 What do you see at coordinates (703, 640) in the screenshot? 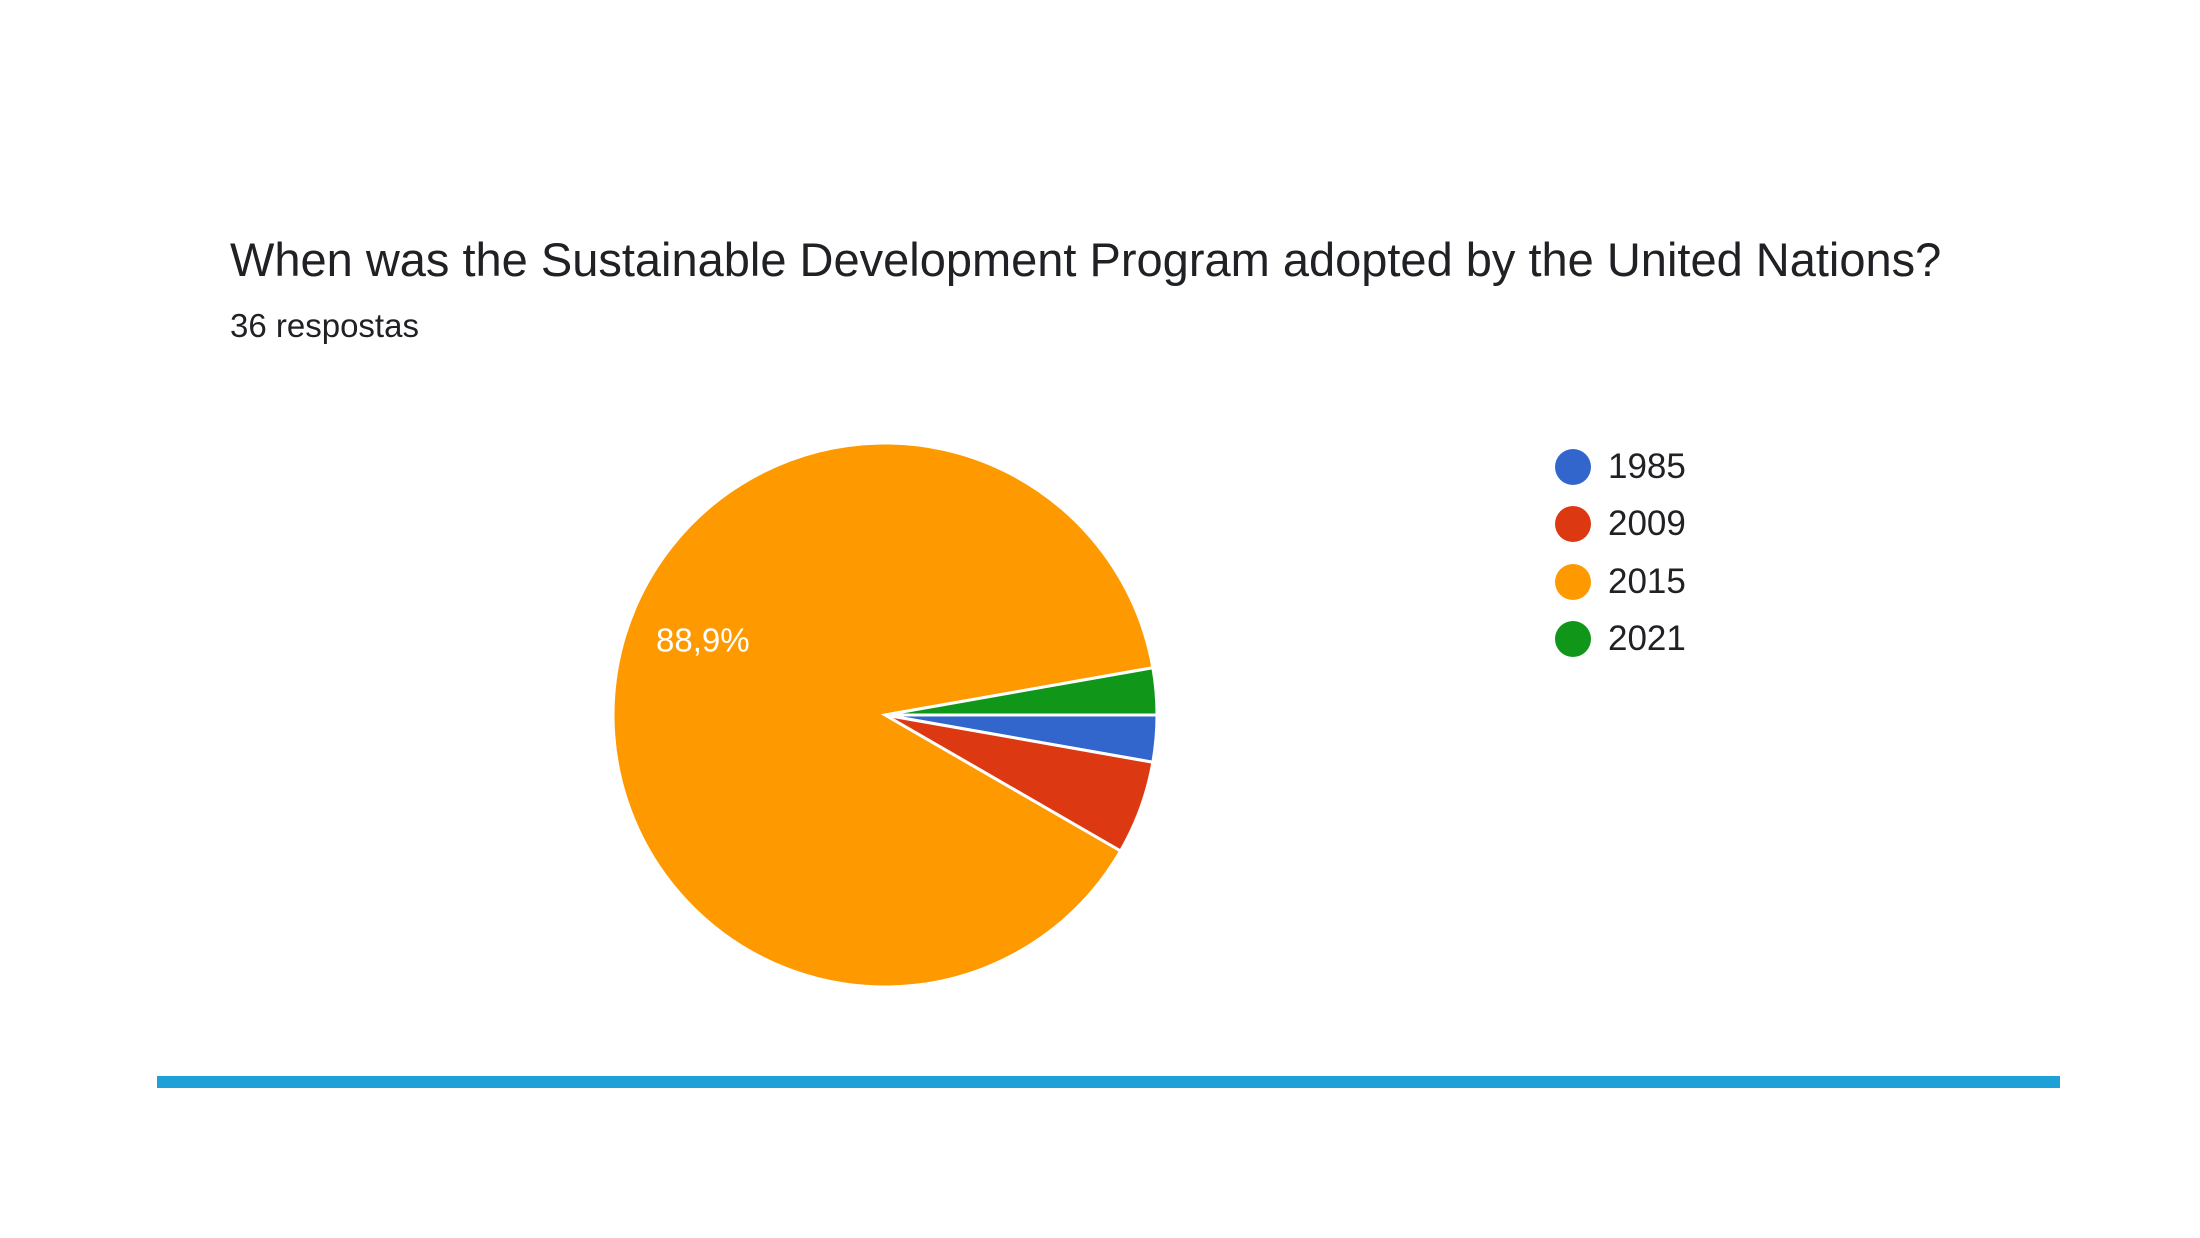
I see `pie-data-label: 88,9%` at bounding box center [703, 640].